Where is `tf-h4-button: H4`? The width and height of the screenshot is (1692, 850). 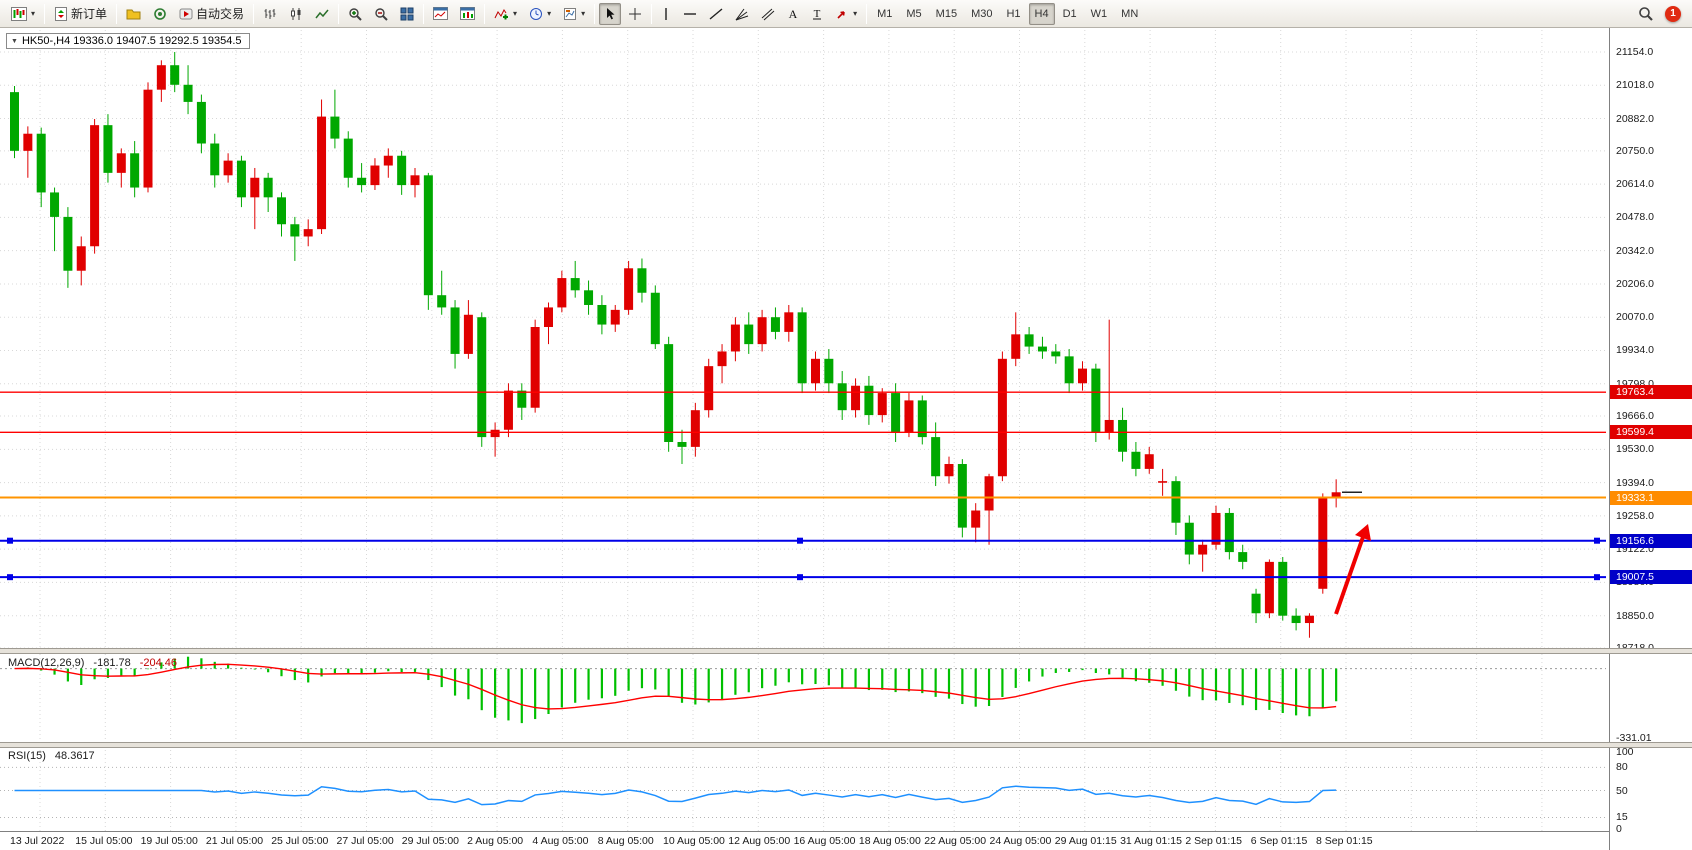 tf-h4-button: H4 is located at coordinates (1041, 13).